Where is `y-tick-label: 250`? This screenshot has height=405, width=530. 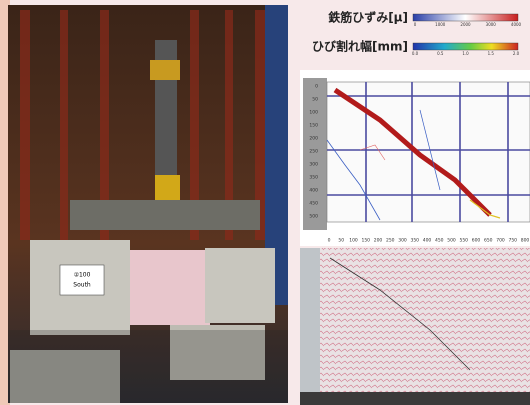 y-tick-label: 250 is located at coordinates (313, 152).